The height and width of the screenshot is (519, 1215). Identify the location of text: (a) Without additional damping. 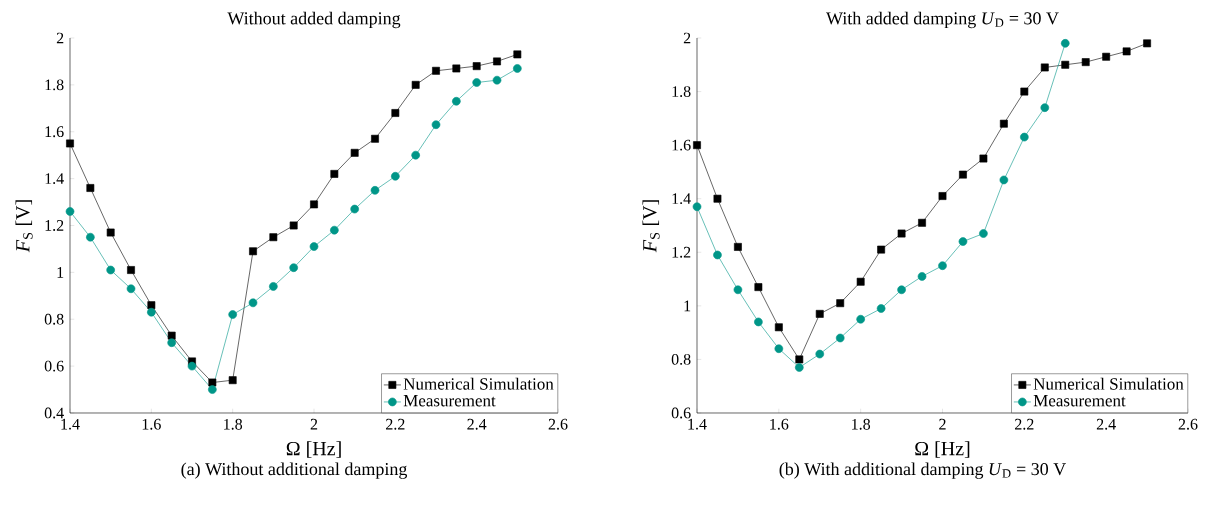
(294, 470).